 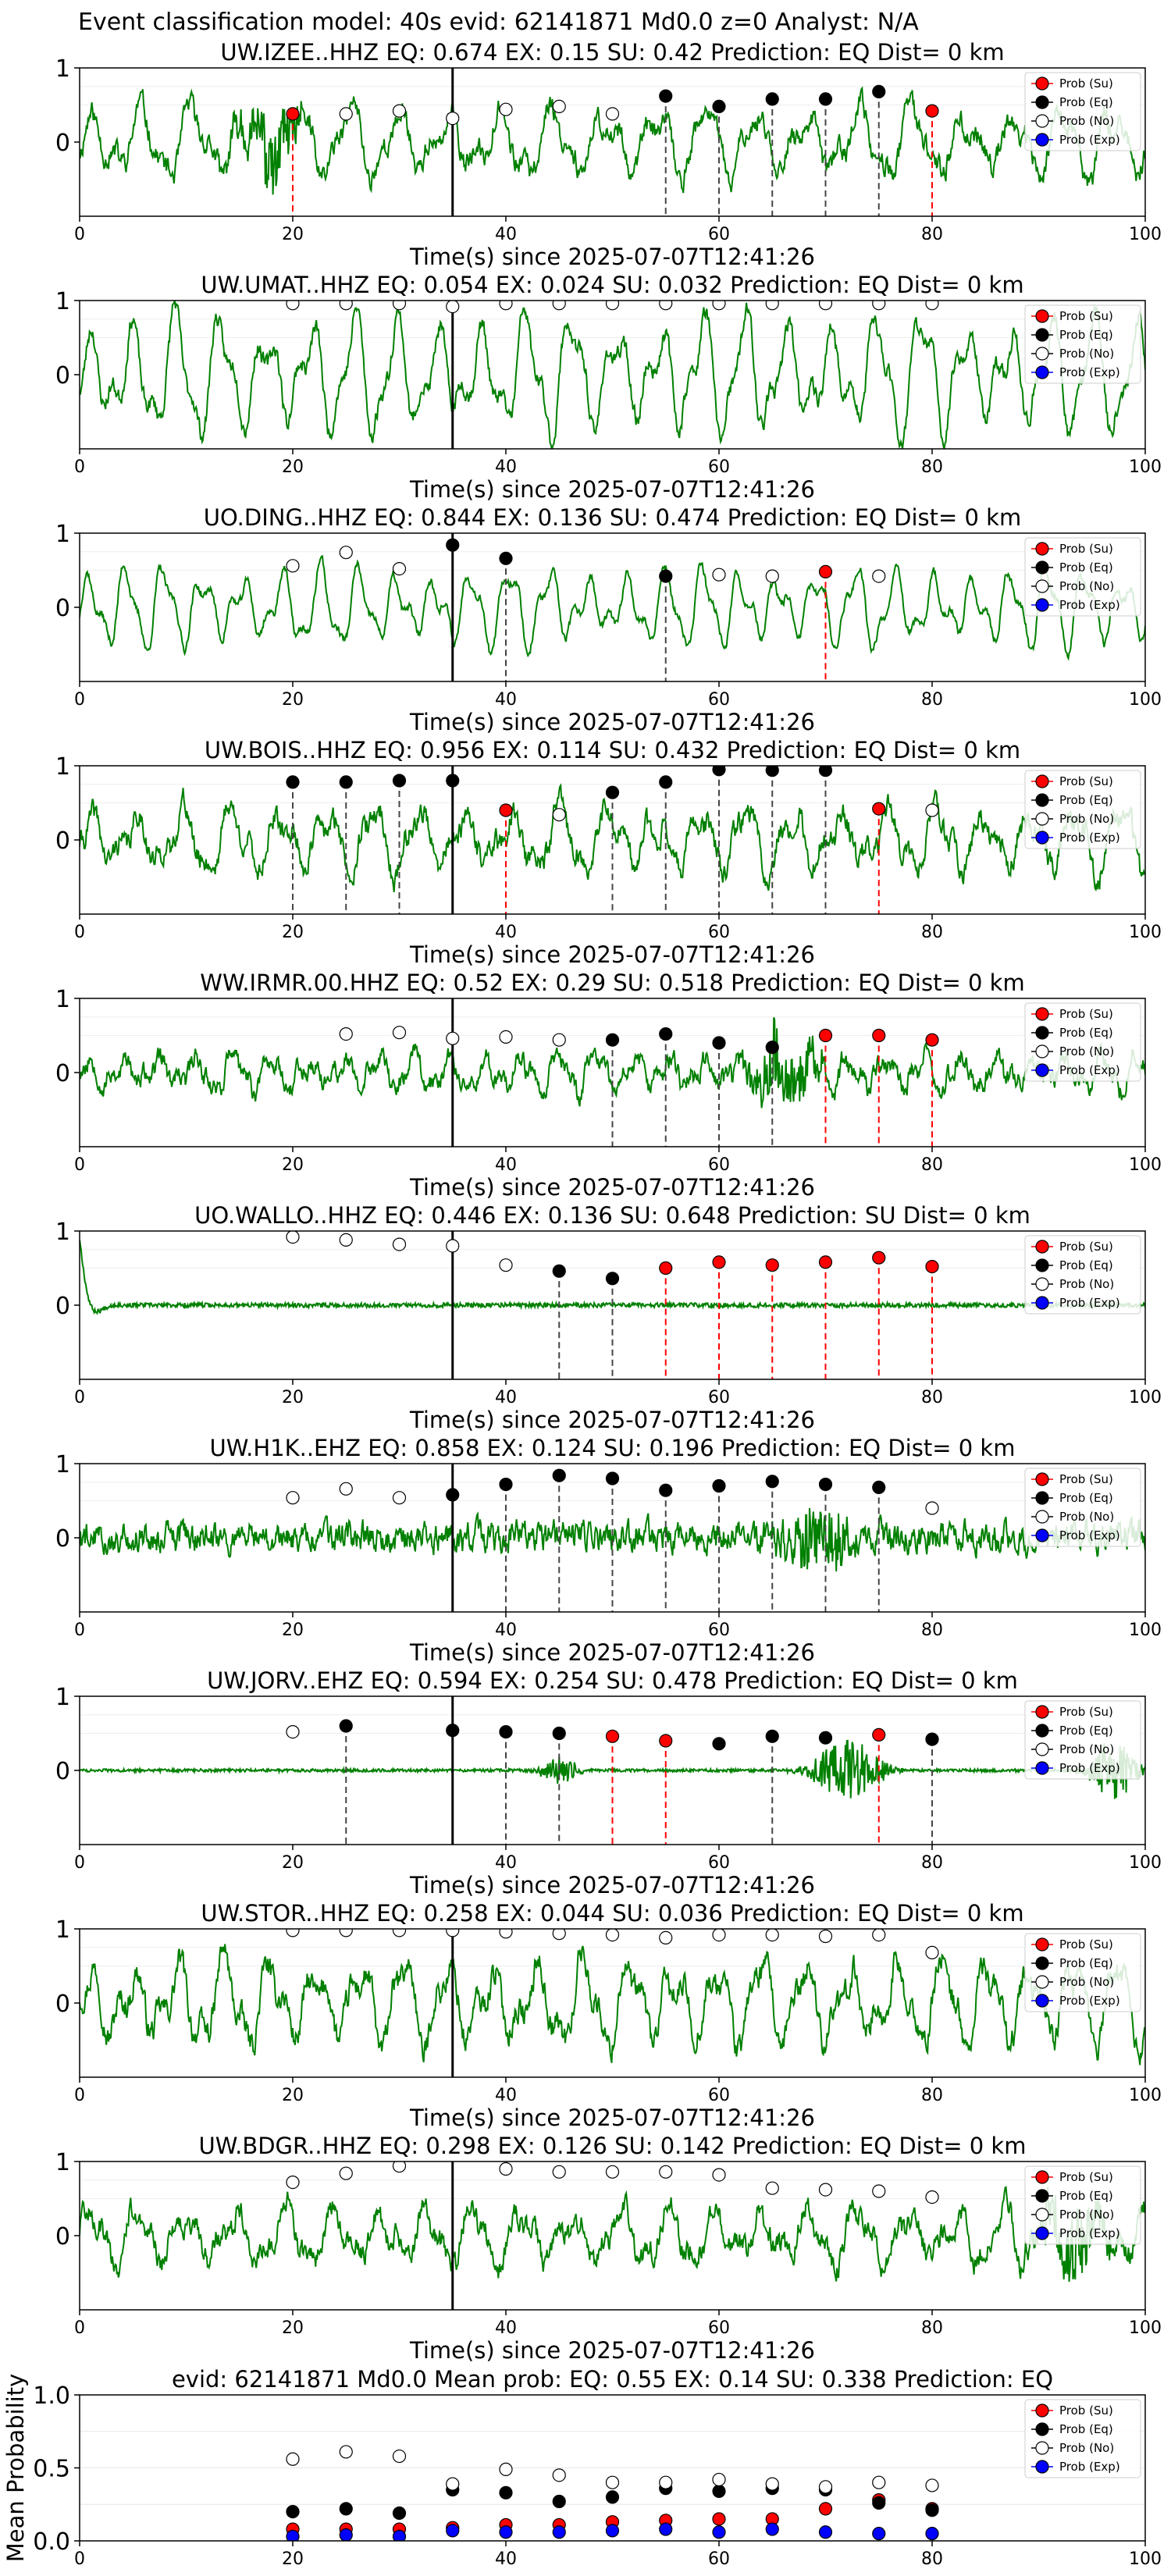 What do you see at coordinates (67, 1502) in the screenshot?
I see `station-panel-7-y-ticks: 01` at bounding box center [67, 1502].